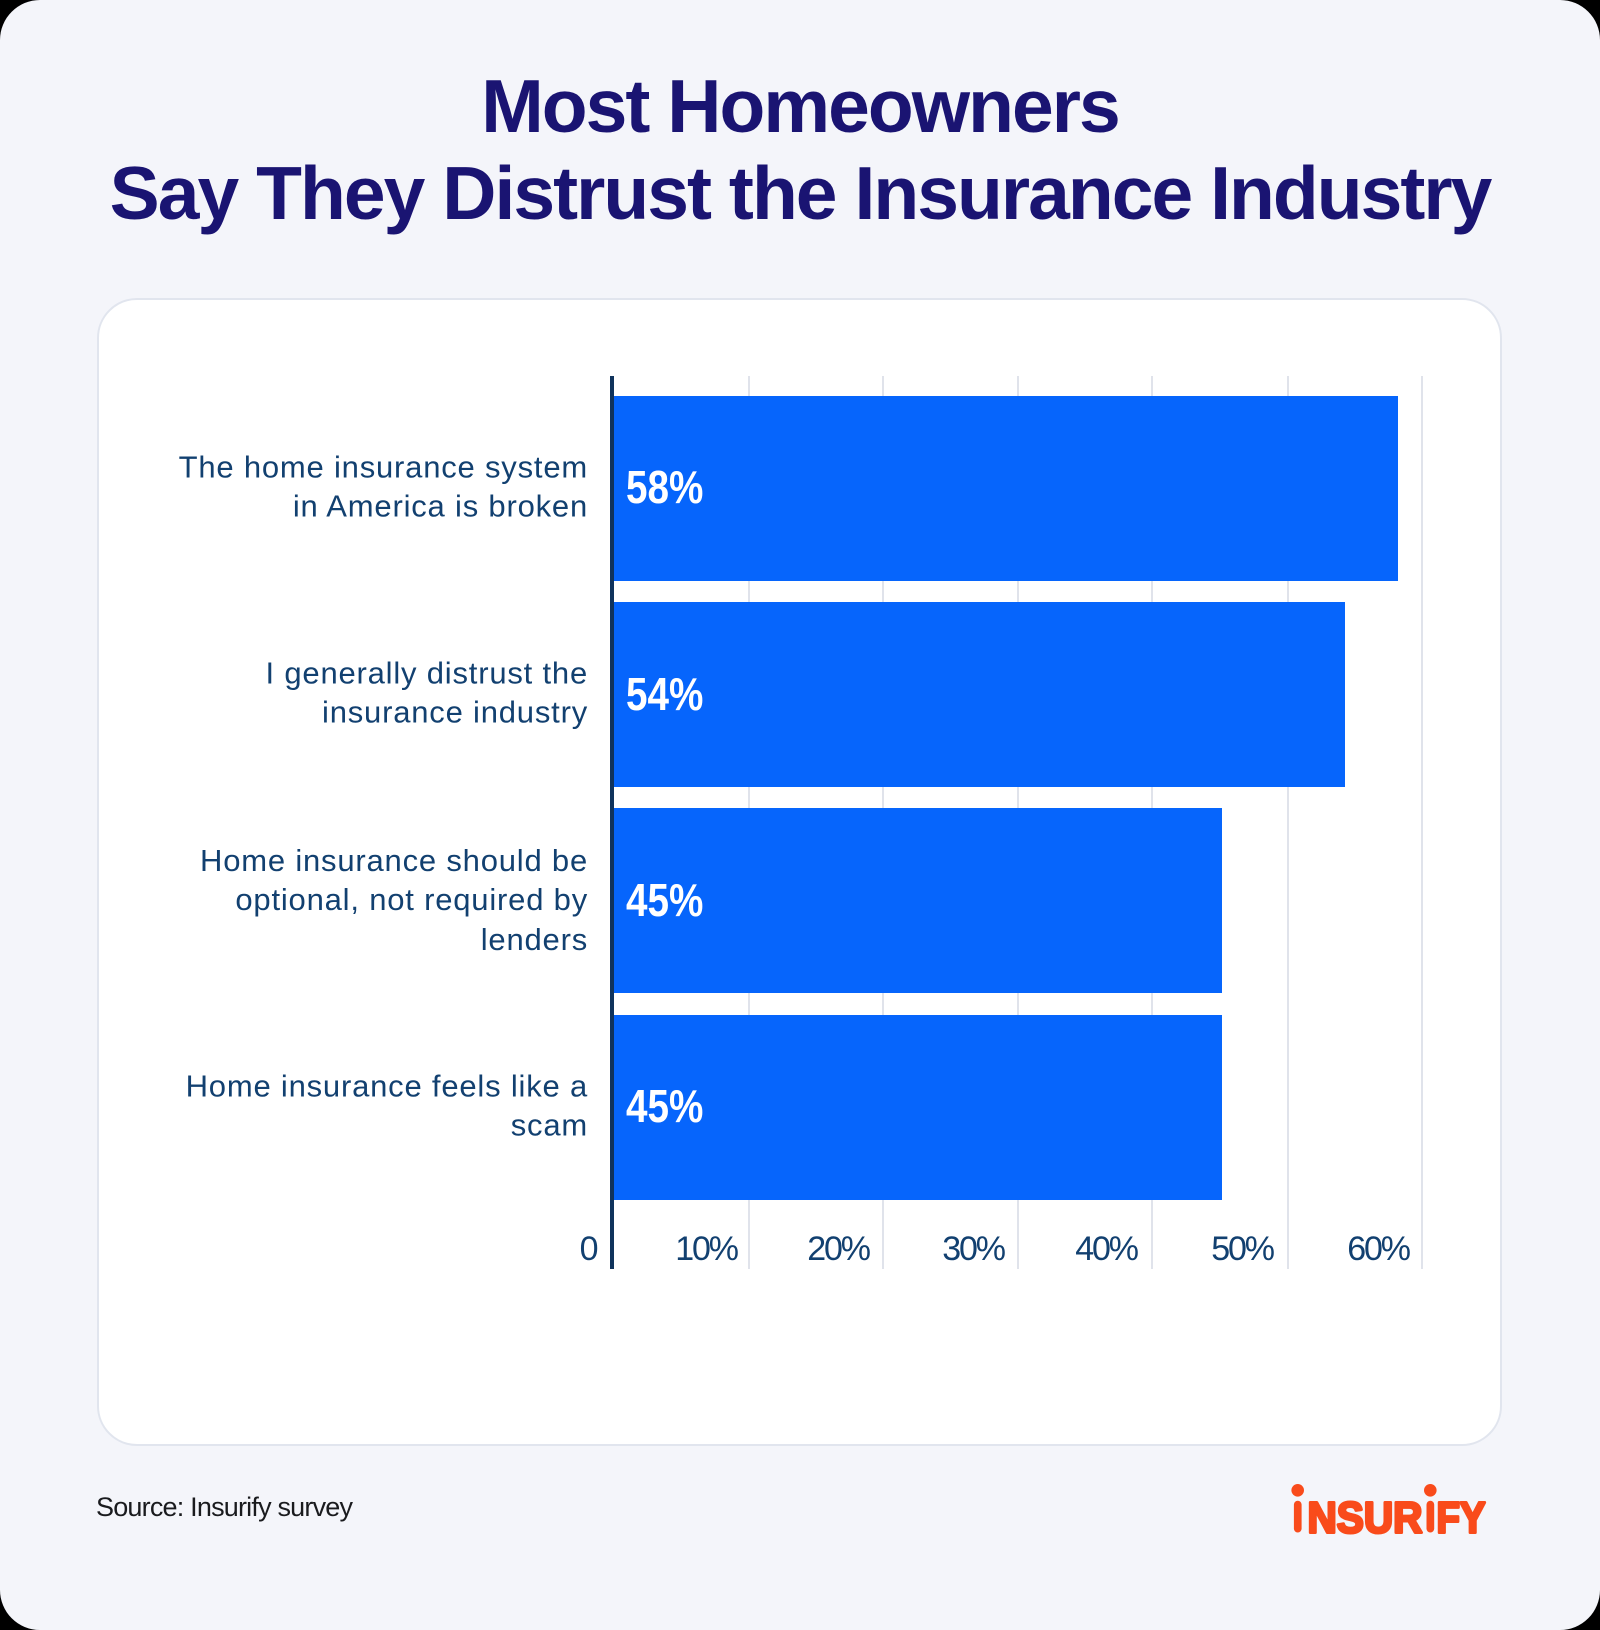  I want to click on svg-text: NSUR, so click(1365, 1516).